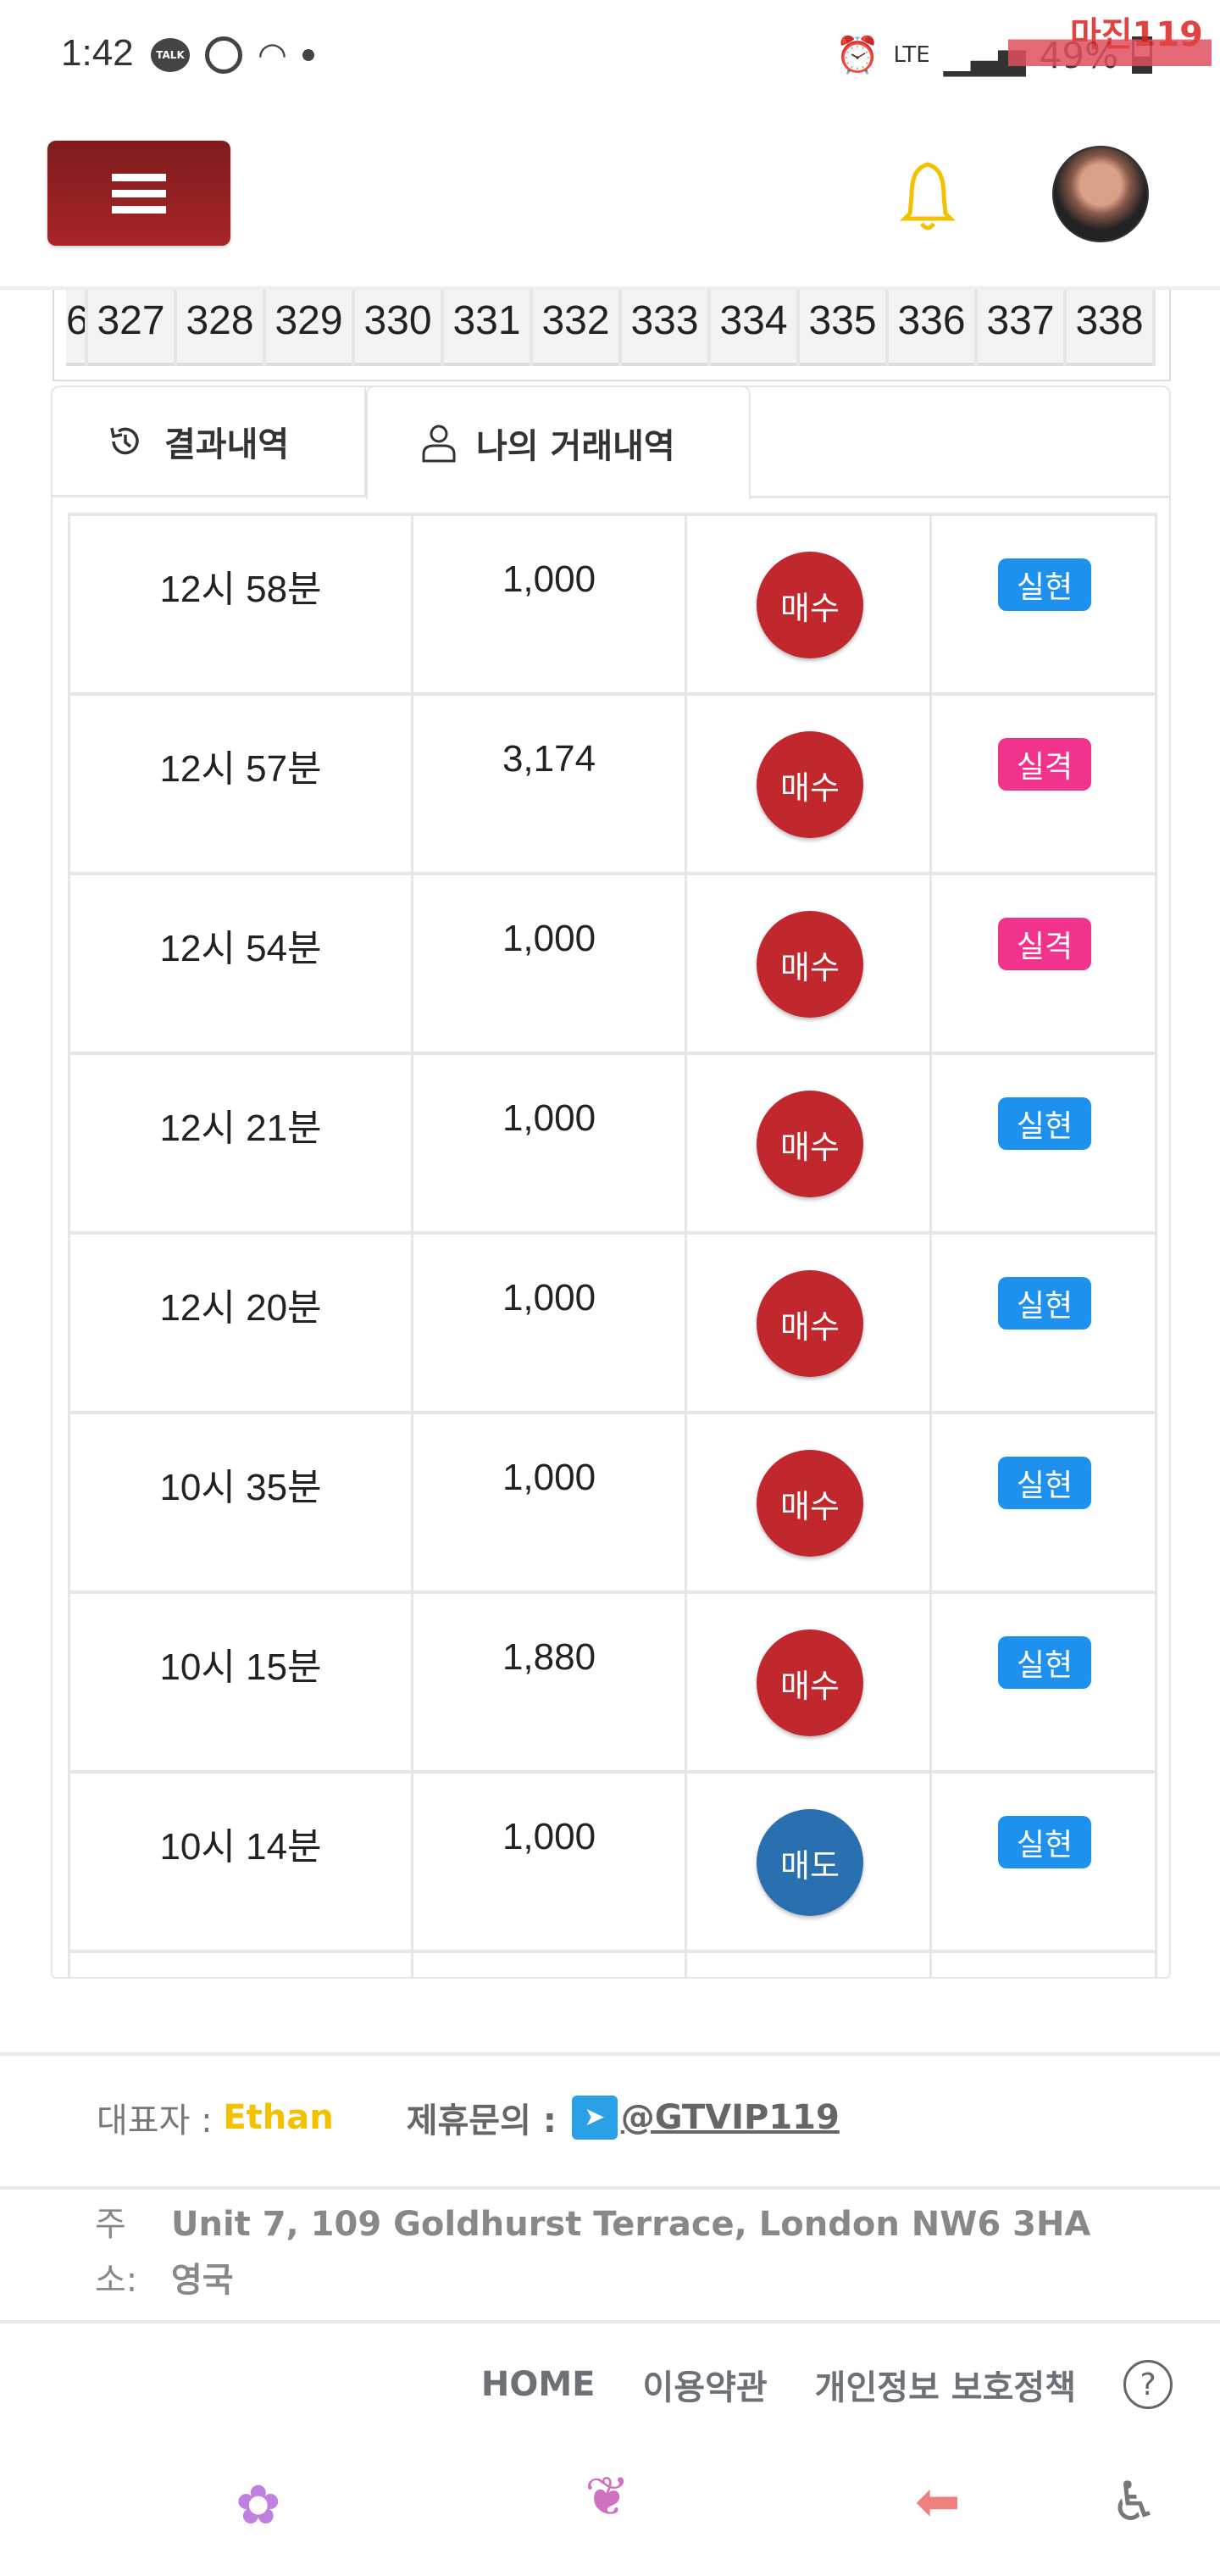  What do you see at coordinates (844, 328) in the screenshot?
I see `round-number: 335` at bounding box center [844, 328].